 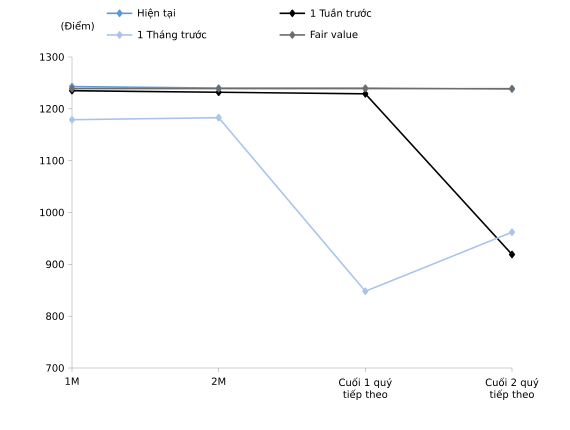 I want to click on y-tick-label: 1000, so click(x=52, y=212).